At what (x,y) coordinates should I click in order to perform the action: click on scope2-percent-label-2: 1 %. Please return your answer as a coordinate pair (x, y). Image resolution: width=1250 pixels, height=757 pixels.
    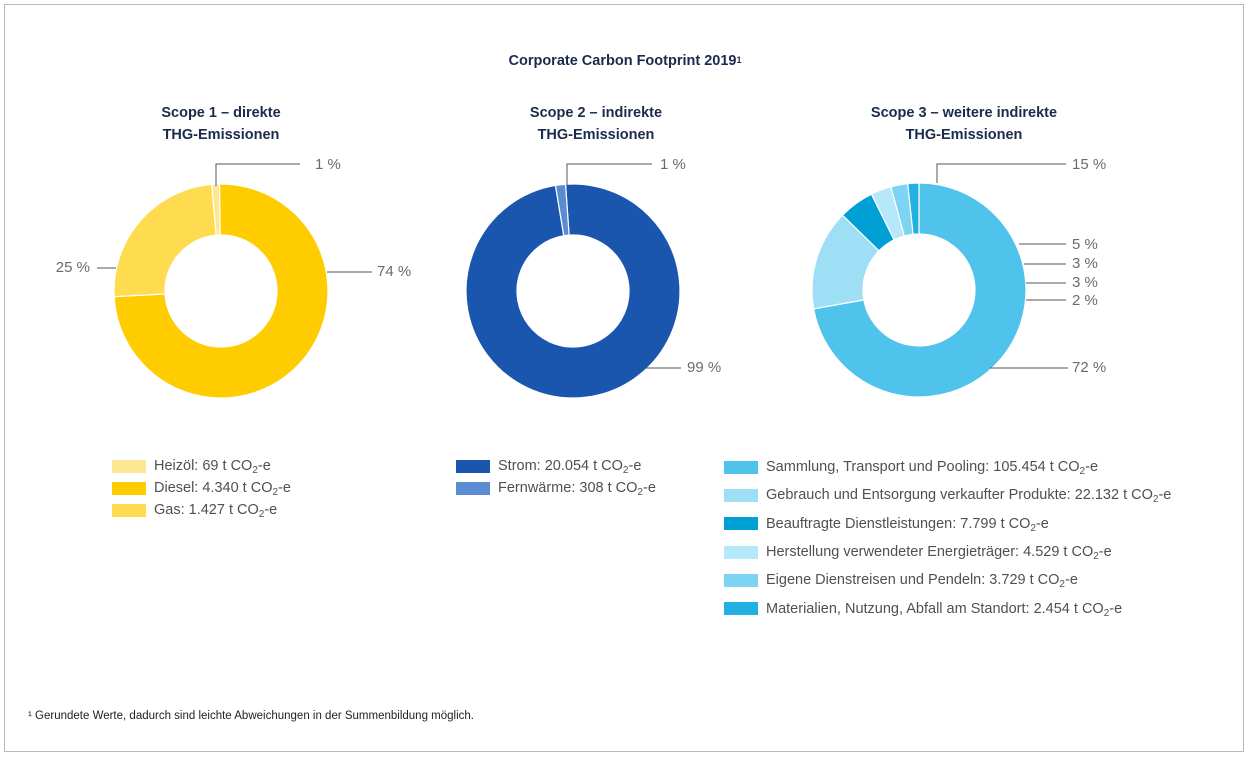
    Looking at the image, I should click on (673, 164).